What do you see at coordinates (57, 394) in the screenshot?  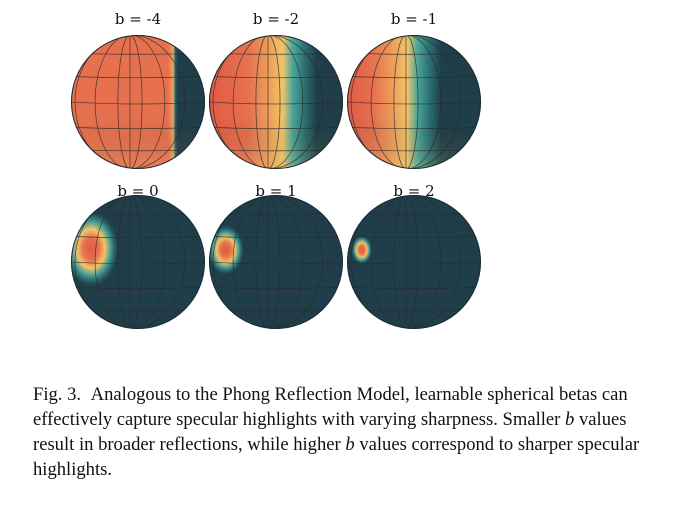 I see `figure-number: Fig. 3.` at bounding box center [57, 394].